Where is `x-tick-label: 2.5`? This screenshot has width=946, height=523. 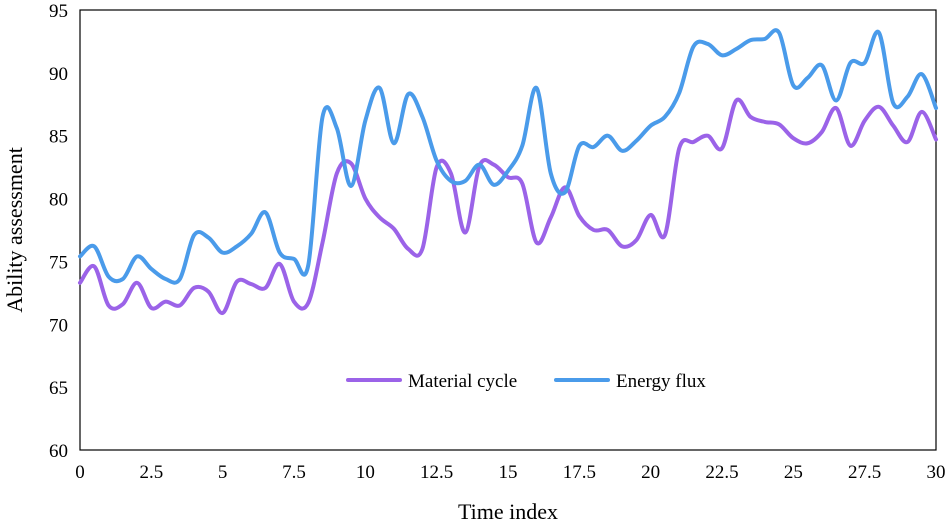 x-tick-label: 2.5 is located at coordinates (151, 472).